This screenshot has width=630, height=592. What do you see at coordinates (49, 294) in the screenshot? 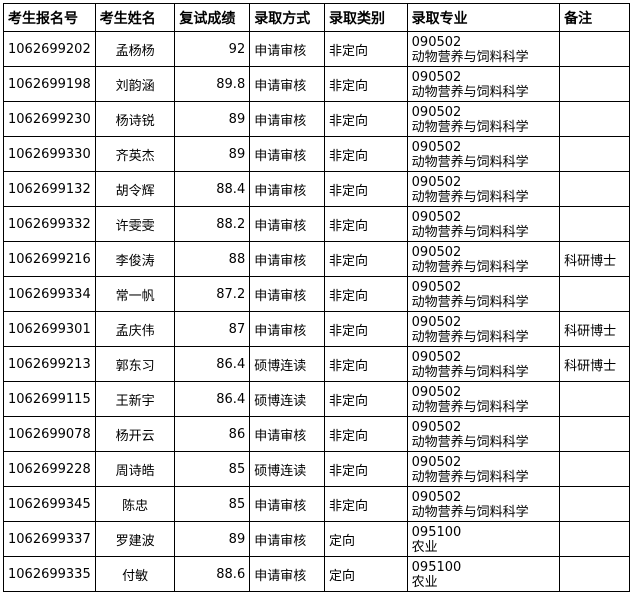
I see `candidate-id-cell: 1062699334` at bounding box center [49, 294].